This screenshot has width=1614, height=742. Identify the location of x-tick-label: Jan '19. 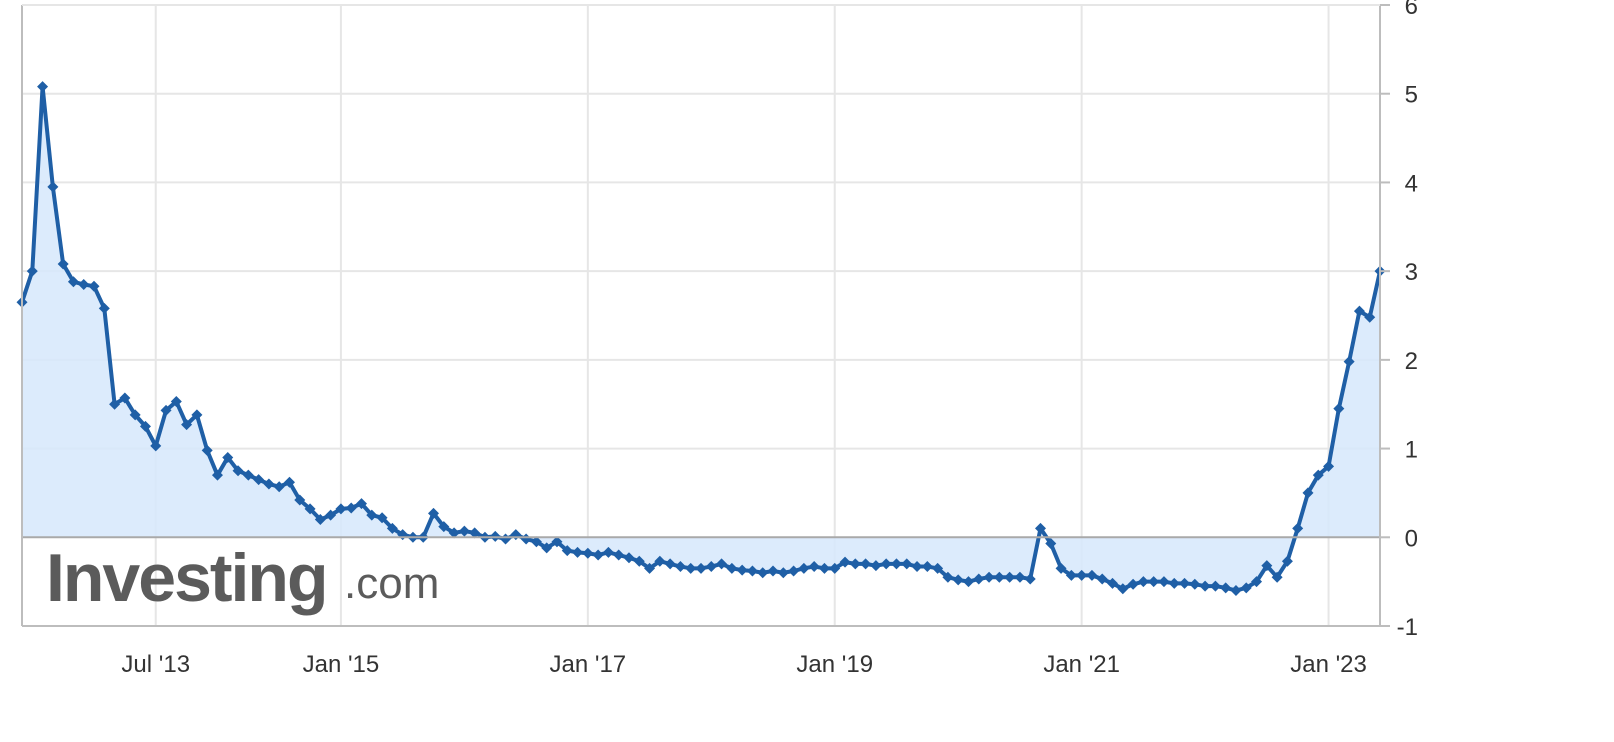
(834, 664).